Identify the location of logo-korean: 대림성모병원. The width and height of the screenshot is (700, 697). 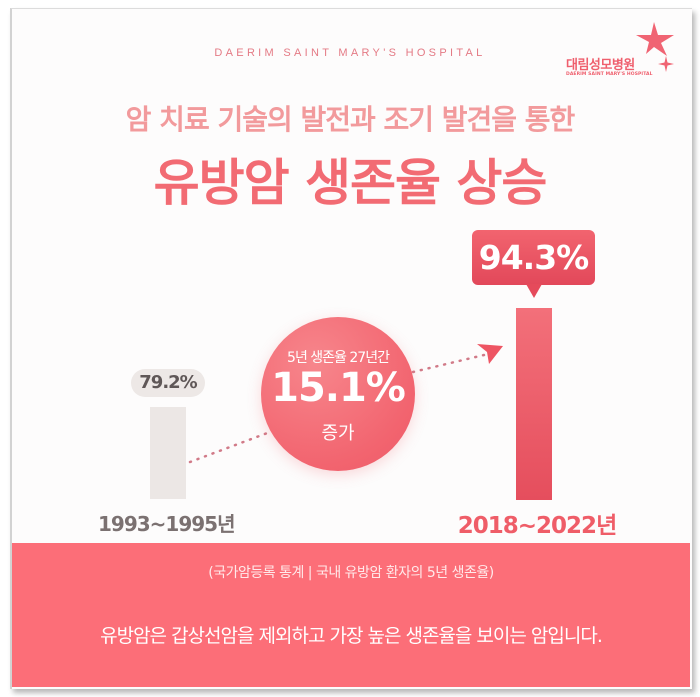
(600, 65).